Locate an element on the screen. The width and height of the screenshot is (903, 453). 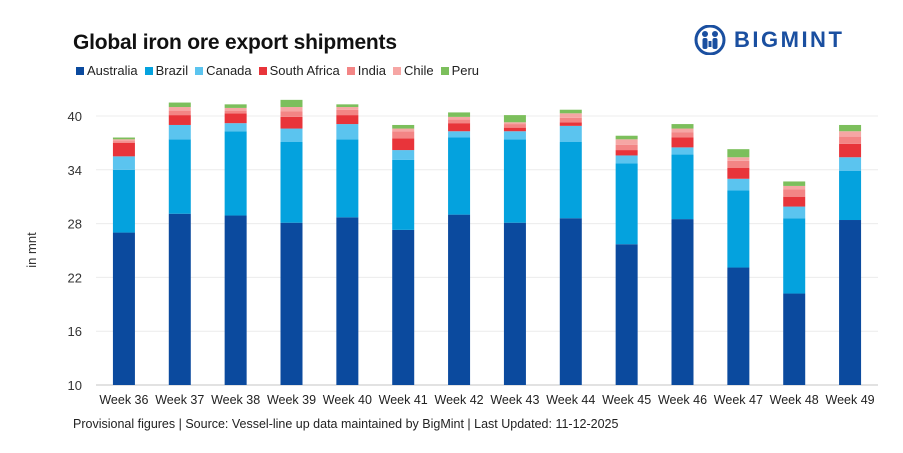
x-tick-label: Week 39 is located at coordinates (291, 400).